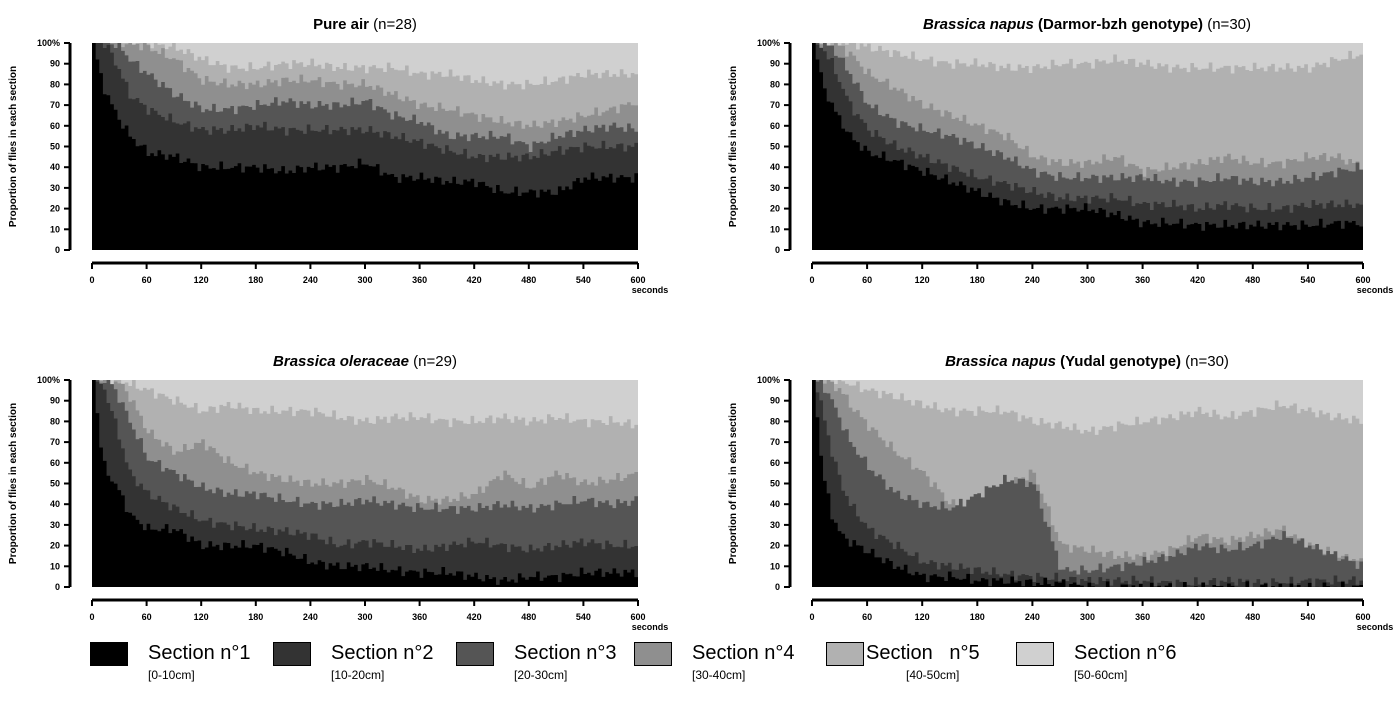 This screenshot has width=1398, height=708. I want to click on legend-range: [10-20cm], so click(358, 675).